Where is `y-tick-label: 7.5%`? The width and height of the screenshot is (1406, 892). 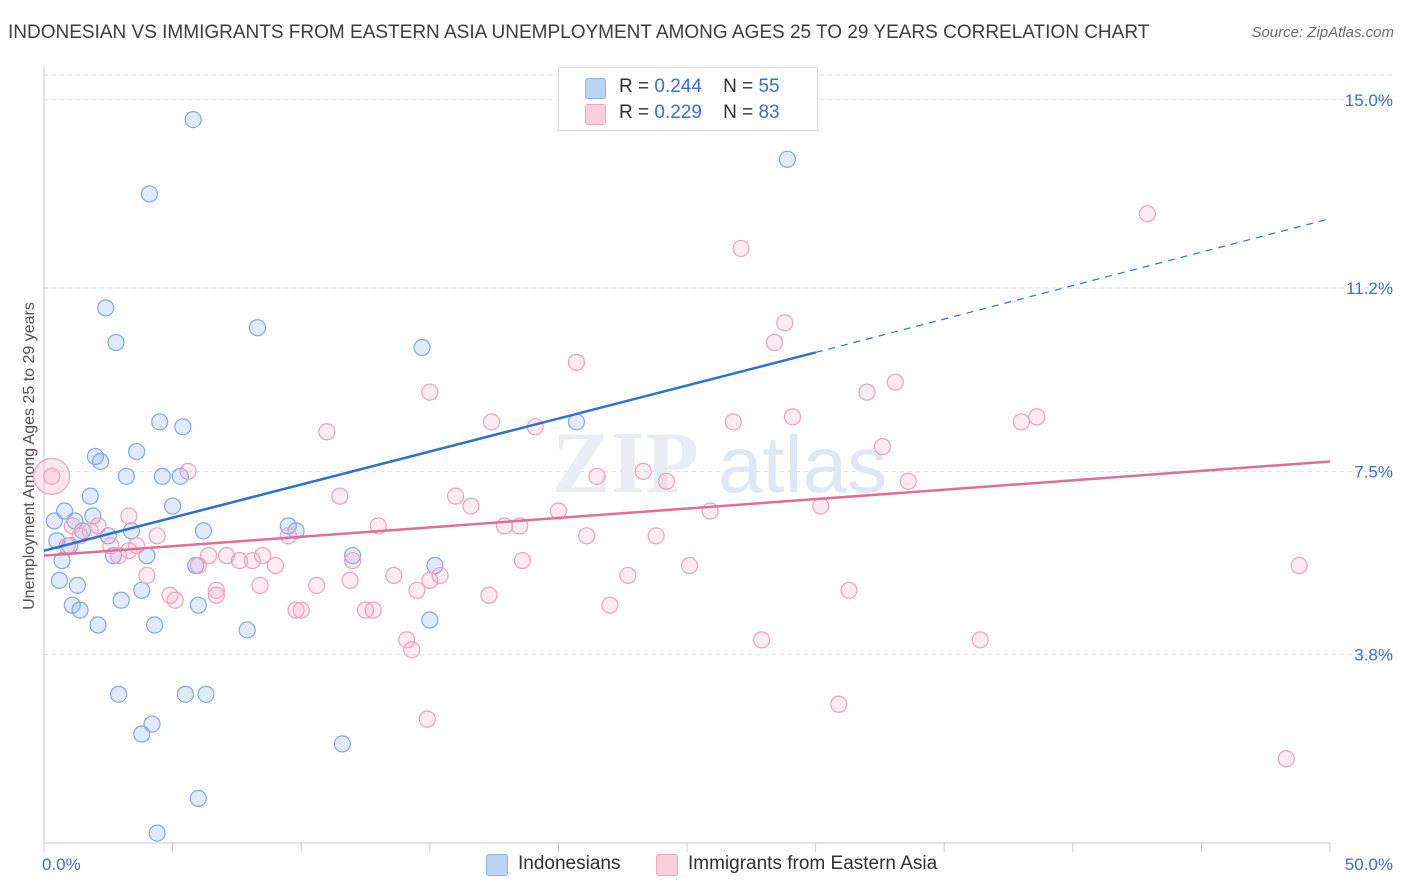 y-tick-label: 7.5% is located at coordinates (1373, 471).